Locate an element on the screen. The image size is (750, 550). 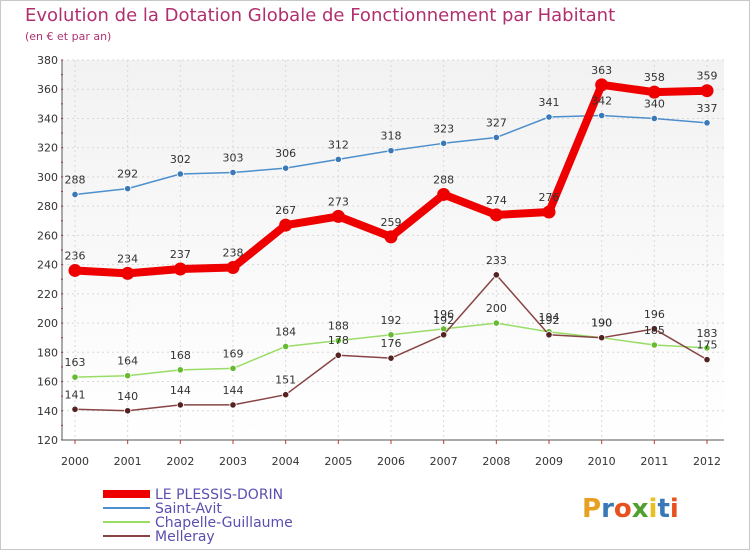
data-label-melleray: 178 is located at coordinates (338, 340).